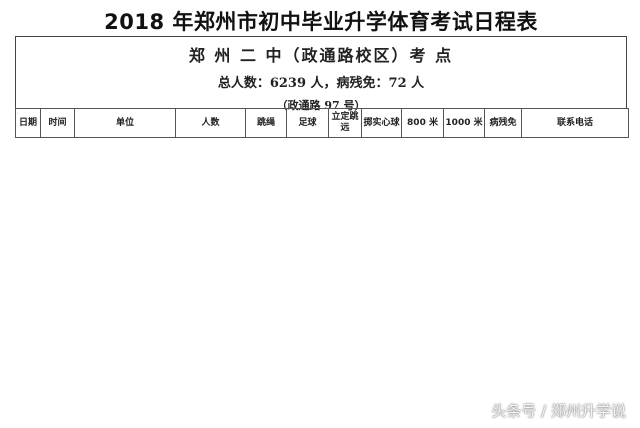 This screenshot has height=428, width=640. What do you see at coordinates (28, 123) in the screenshot?
I see `col-date: 日期` at bounding box center [28, 123].